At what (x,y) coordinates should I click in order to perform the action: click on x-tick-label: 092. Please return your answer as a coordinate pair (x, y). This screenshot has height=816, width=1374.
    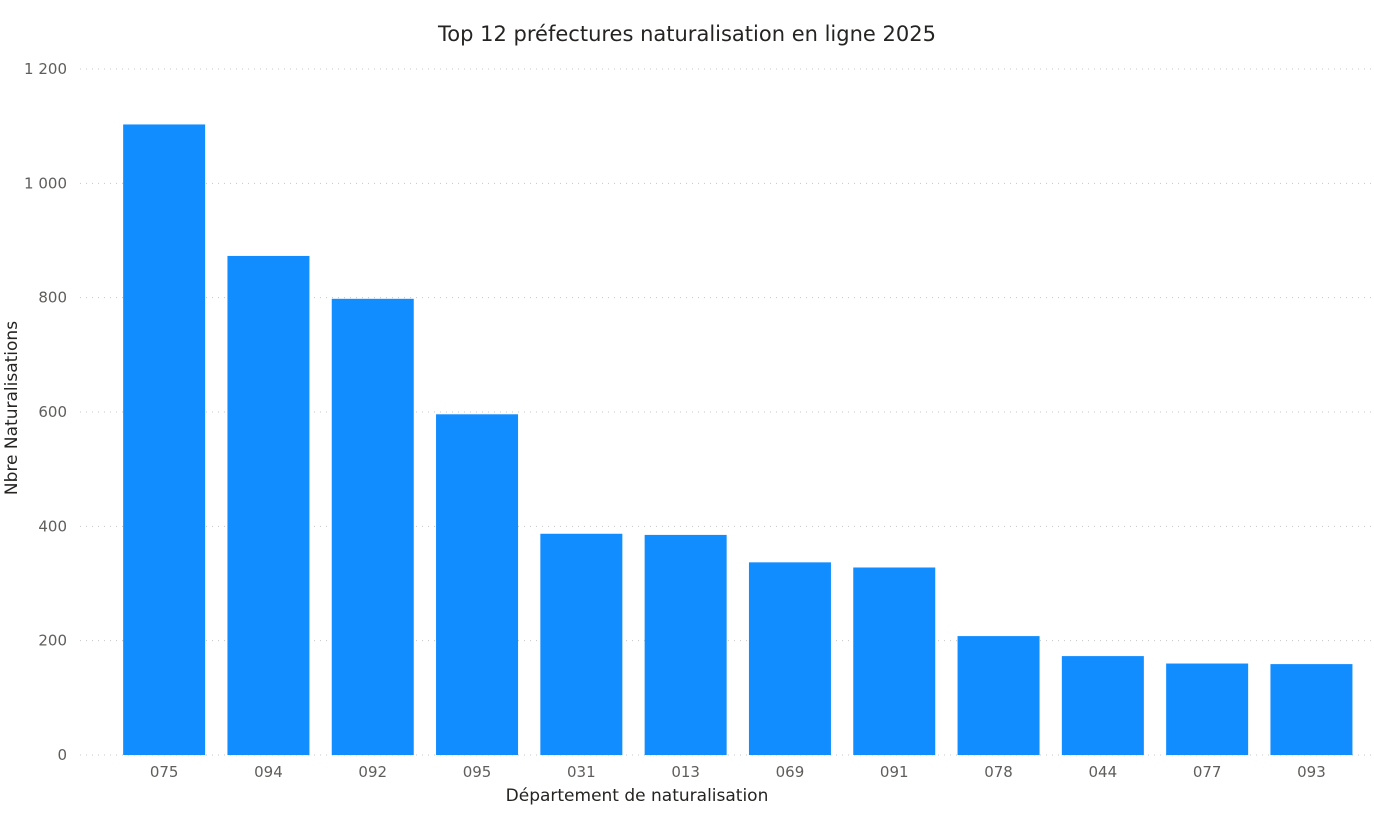
    Looking at the image, I should click on (372, 772).